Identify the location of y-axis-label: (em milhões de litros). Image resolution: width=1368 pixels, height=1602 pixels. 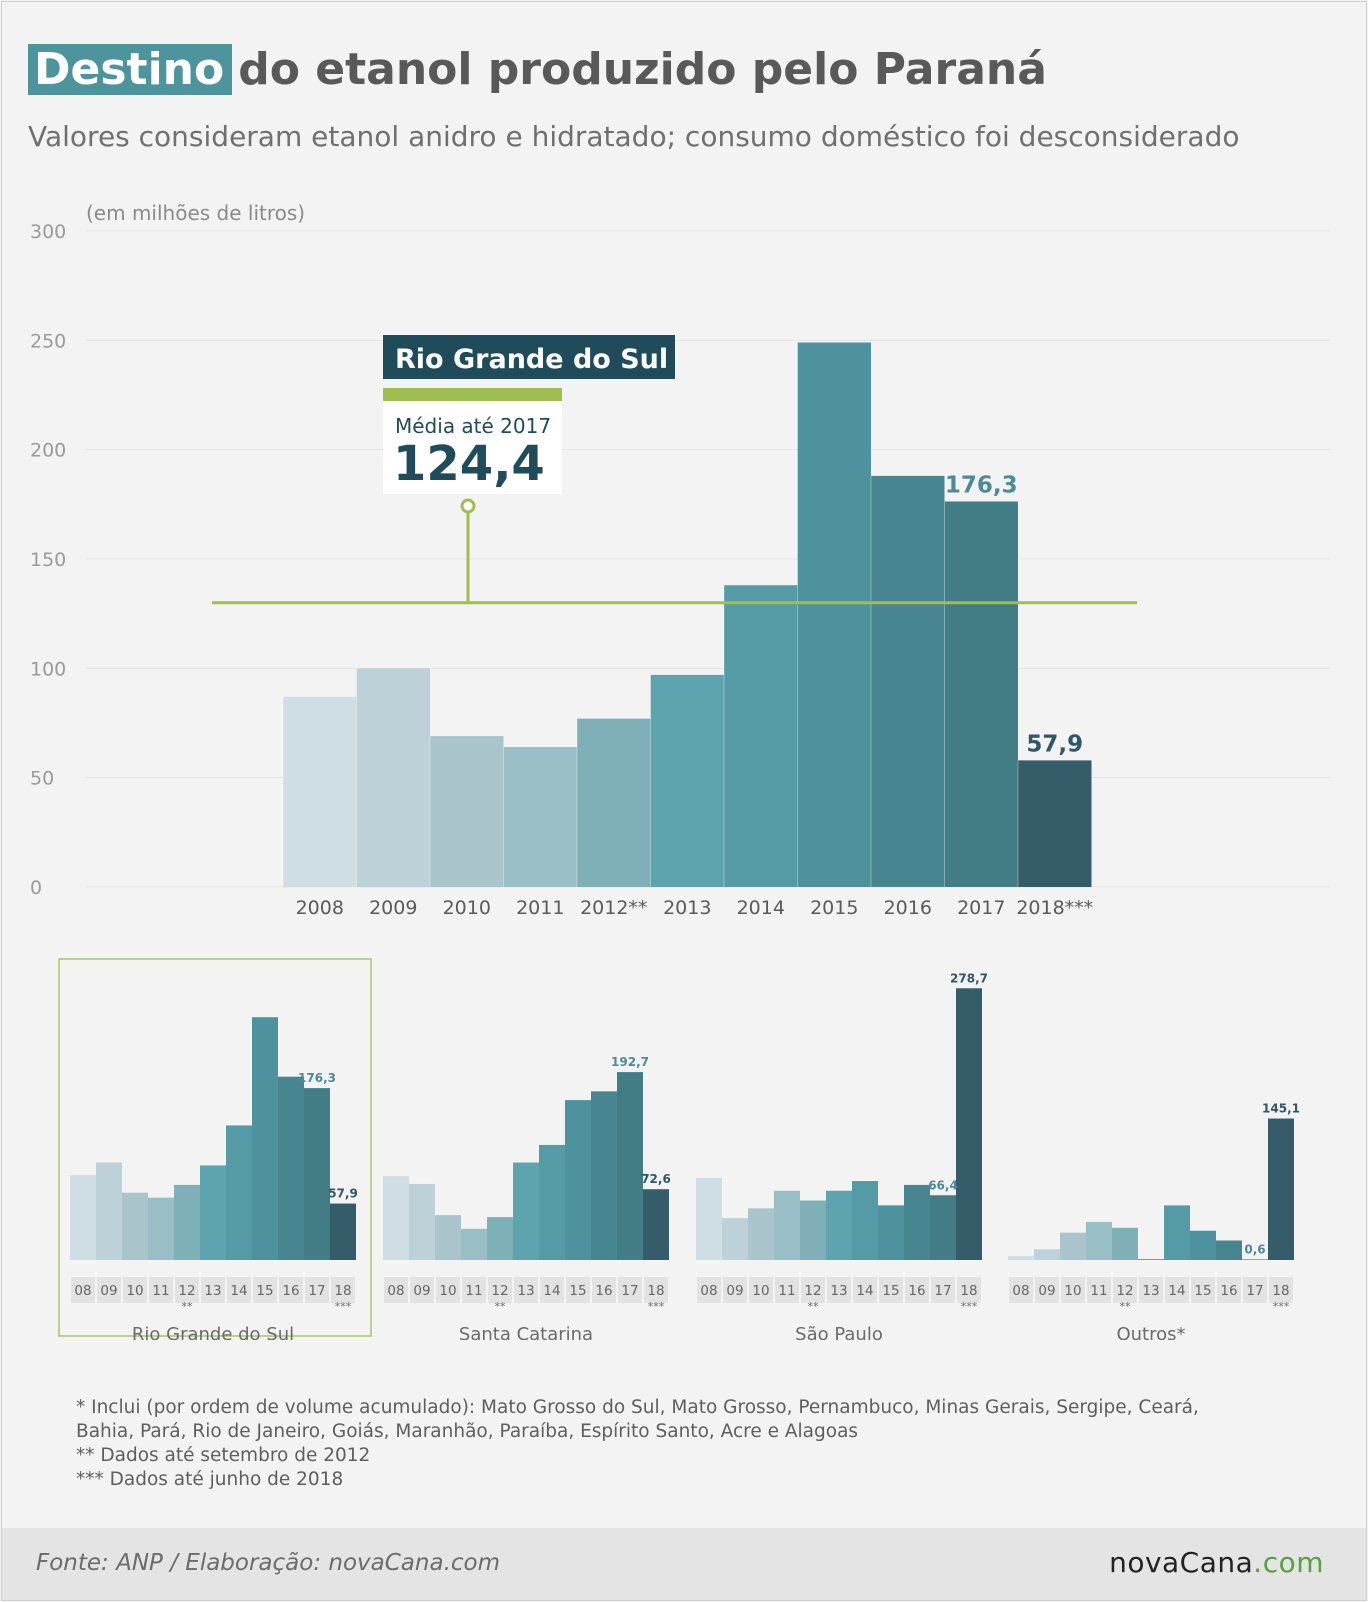
(195, 213).